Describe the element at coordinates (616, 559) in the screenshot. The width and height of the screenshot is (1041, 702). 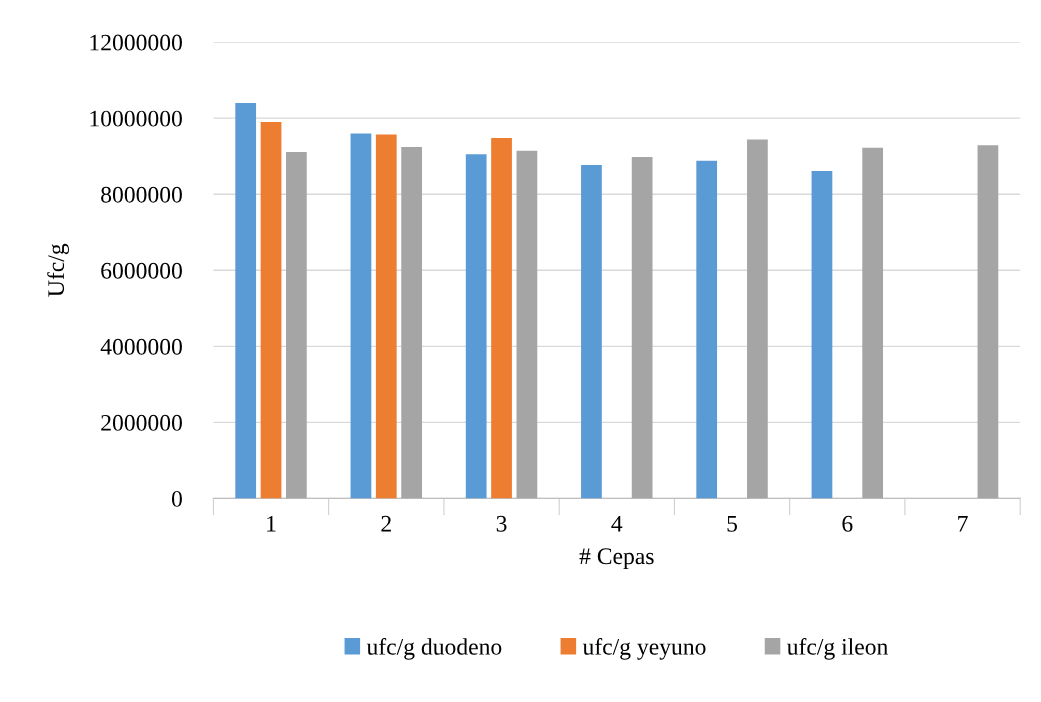
I see `x-axis-title: # Cepas` at that location.